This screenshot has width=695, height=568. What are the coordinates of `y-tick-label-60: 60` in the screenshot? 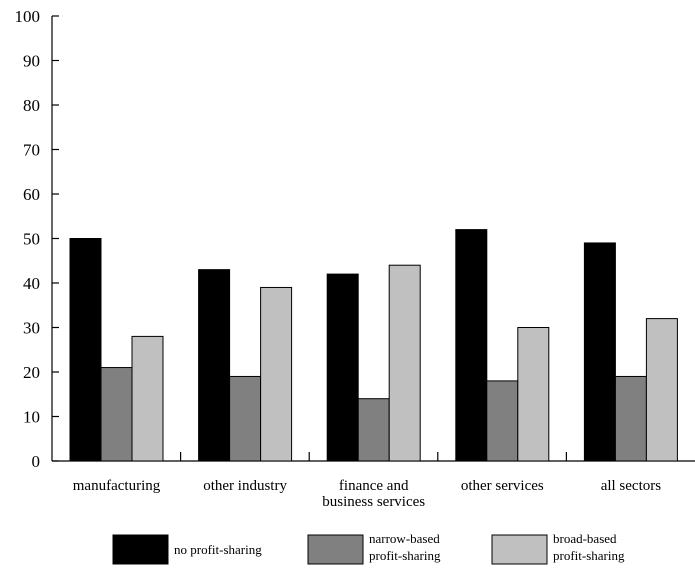 It's located at (31, 194).